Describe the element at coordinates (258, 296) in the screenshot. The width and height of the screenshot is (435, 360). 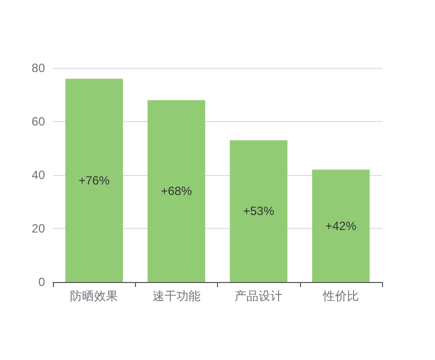
I see `x-tick-label: 产品设计` at that location.